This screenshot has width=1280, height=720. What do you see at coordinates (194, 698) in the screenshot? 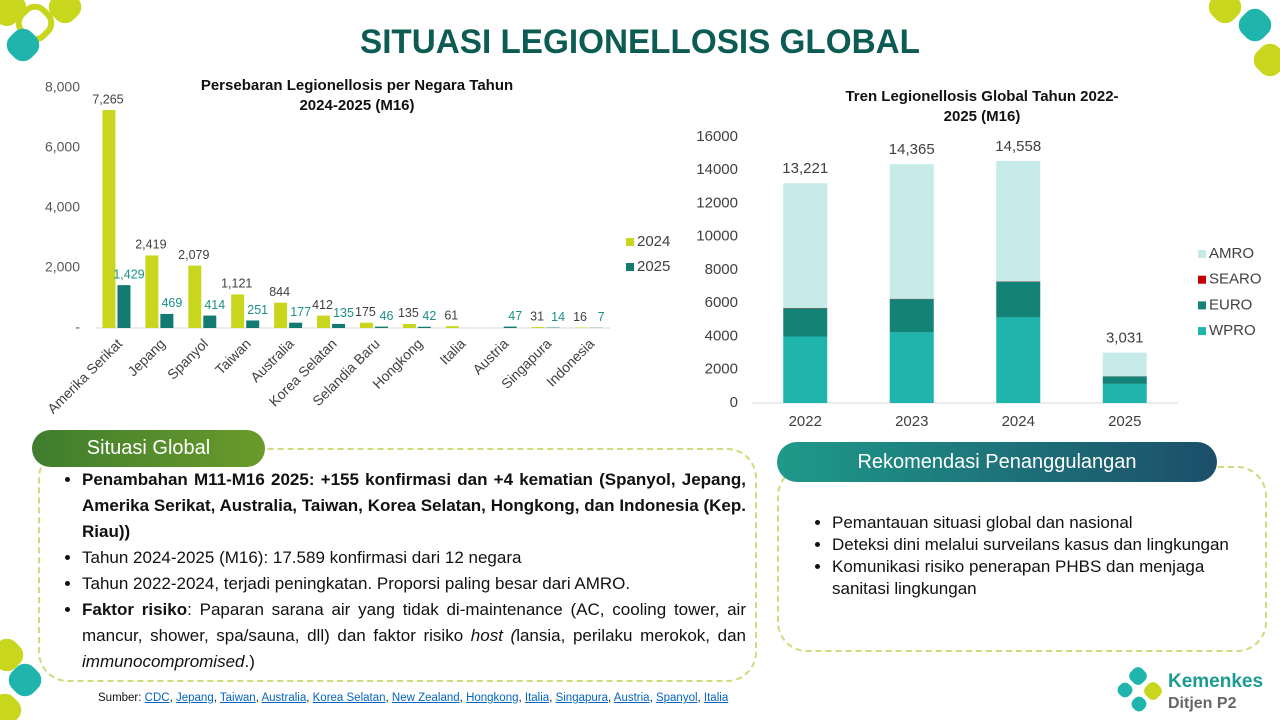
I see `source-link: Jepang` at bounding box center [194, 698].